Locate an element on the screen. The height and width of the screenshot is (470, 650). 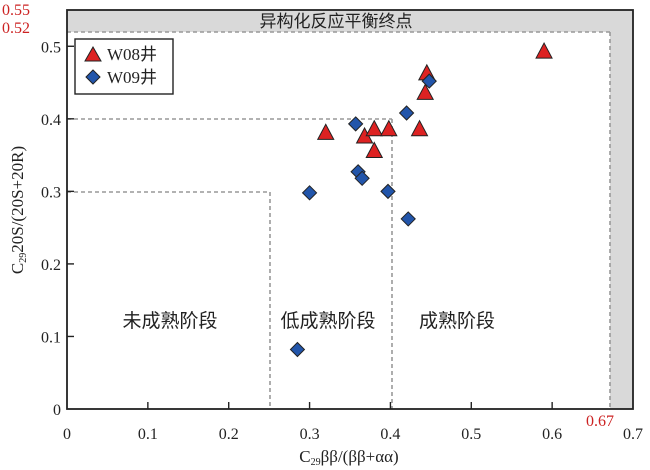
legend-diamond-marker is located at coordinates (93, 77).